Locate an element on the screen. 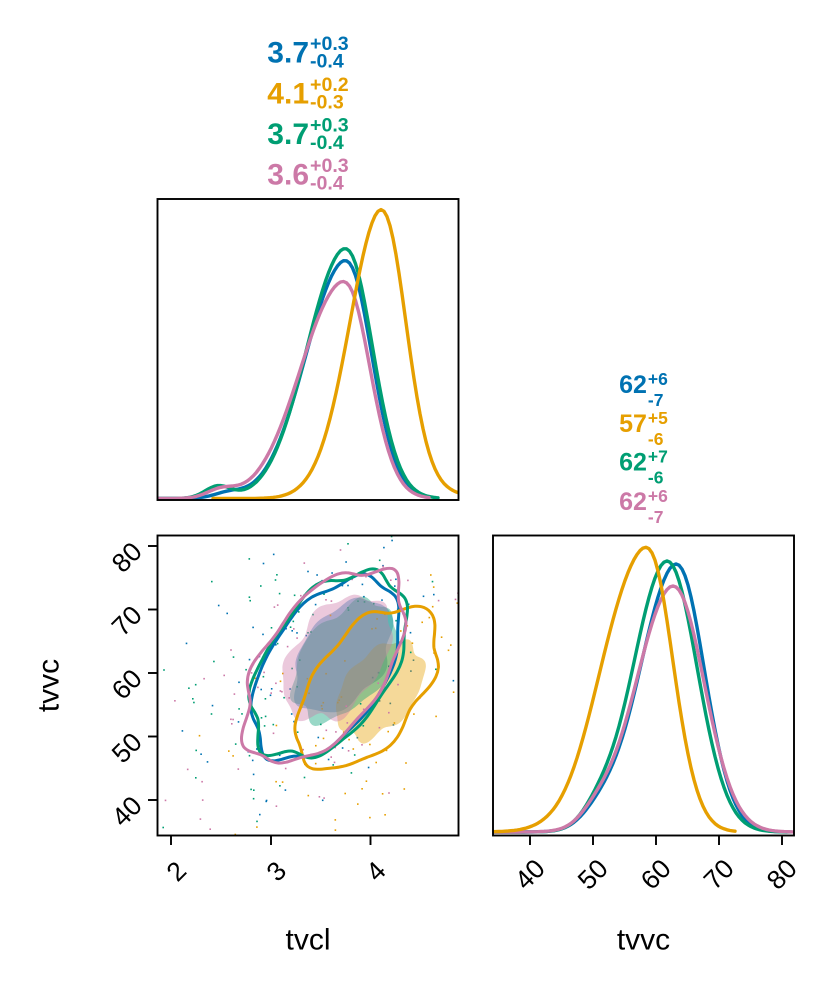 The width and height of the screenshot is (826, 991). svg-text: +5 is located at coordinates (658, 418).